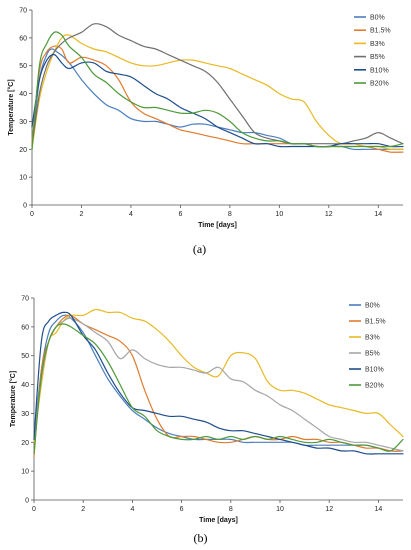 The image size is (411, 550). Describe the element at coordinates (199, 249) in the screenshot. I see `panel-caption: (a)` at that location.